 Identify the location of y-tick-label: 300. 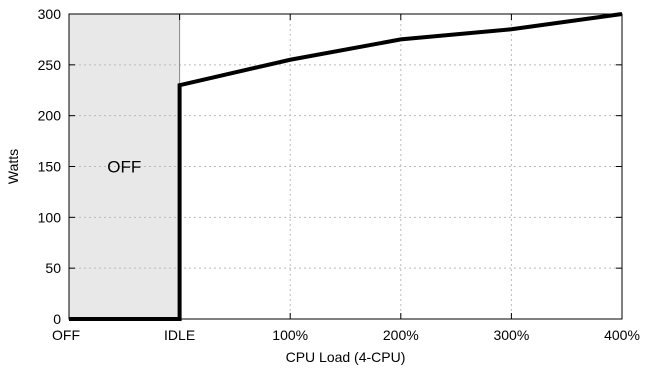
(50, 14).